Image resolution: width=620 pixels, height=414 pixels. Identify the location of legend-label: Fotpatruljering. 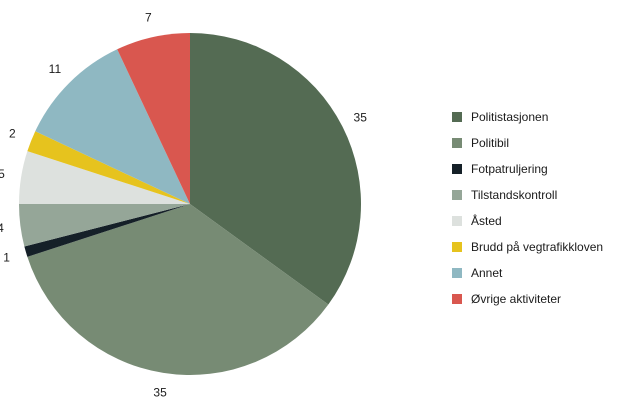
(509, 169).